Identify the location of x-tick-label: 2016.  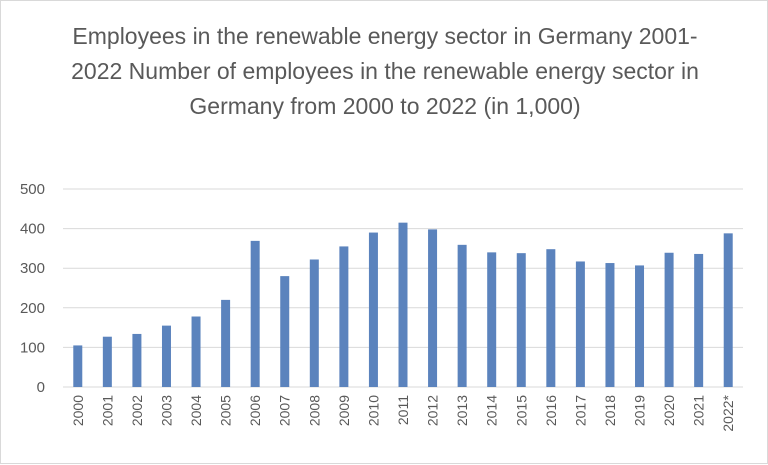
(551, 410).